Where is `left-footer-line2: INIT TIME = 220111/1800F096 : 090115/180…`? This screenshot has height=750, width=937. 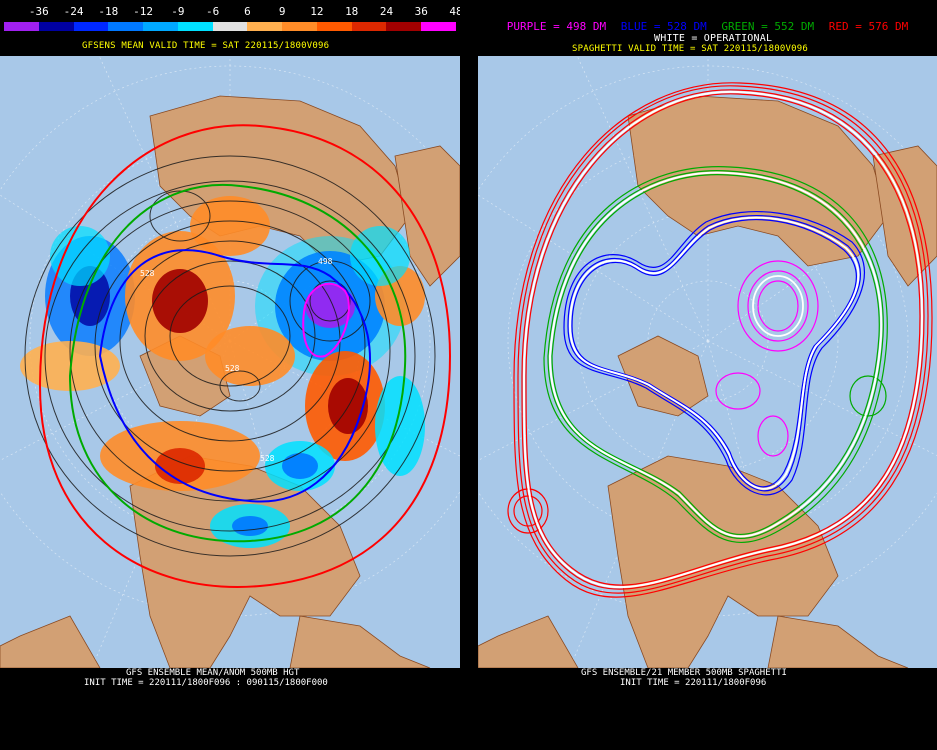
left-footer-line2: INIT TIME = 220111/1800F096 : 090115/180… is located at coordinates (206, 683).